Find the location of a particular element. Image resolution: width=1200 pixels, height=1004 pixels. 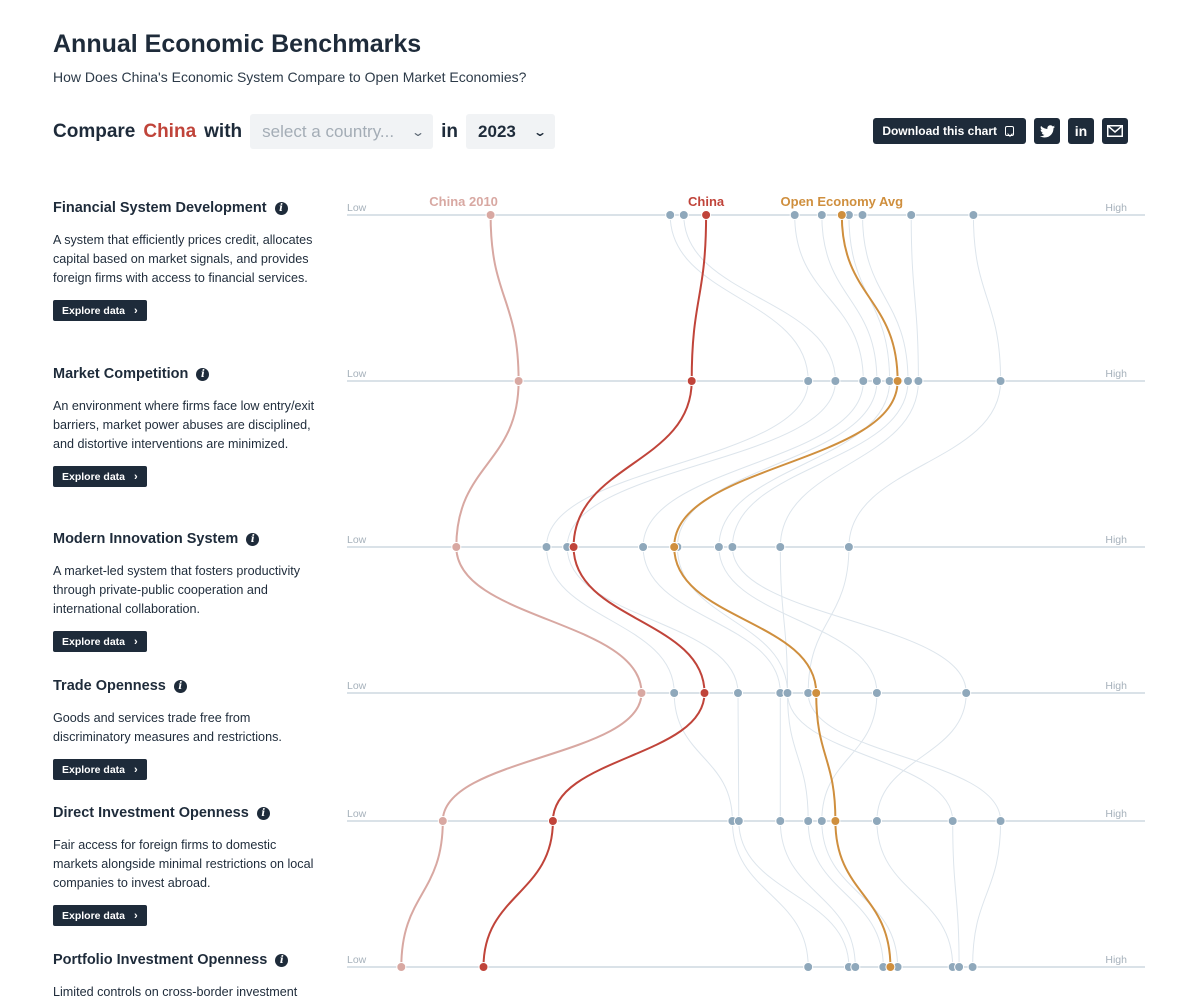

year-select-value: 2023 is located at coordinates (497, 131).